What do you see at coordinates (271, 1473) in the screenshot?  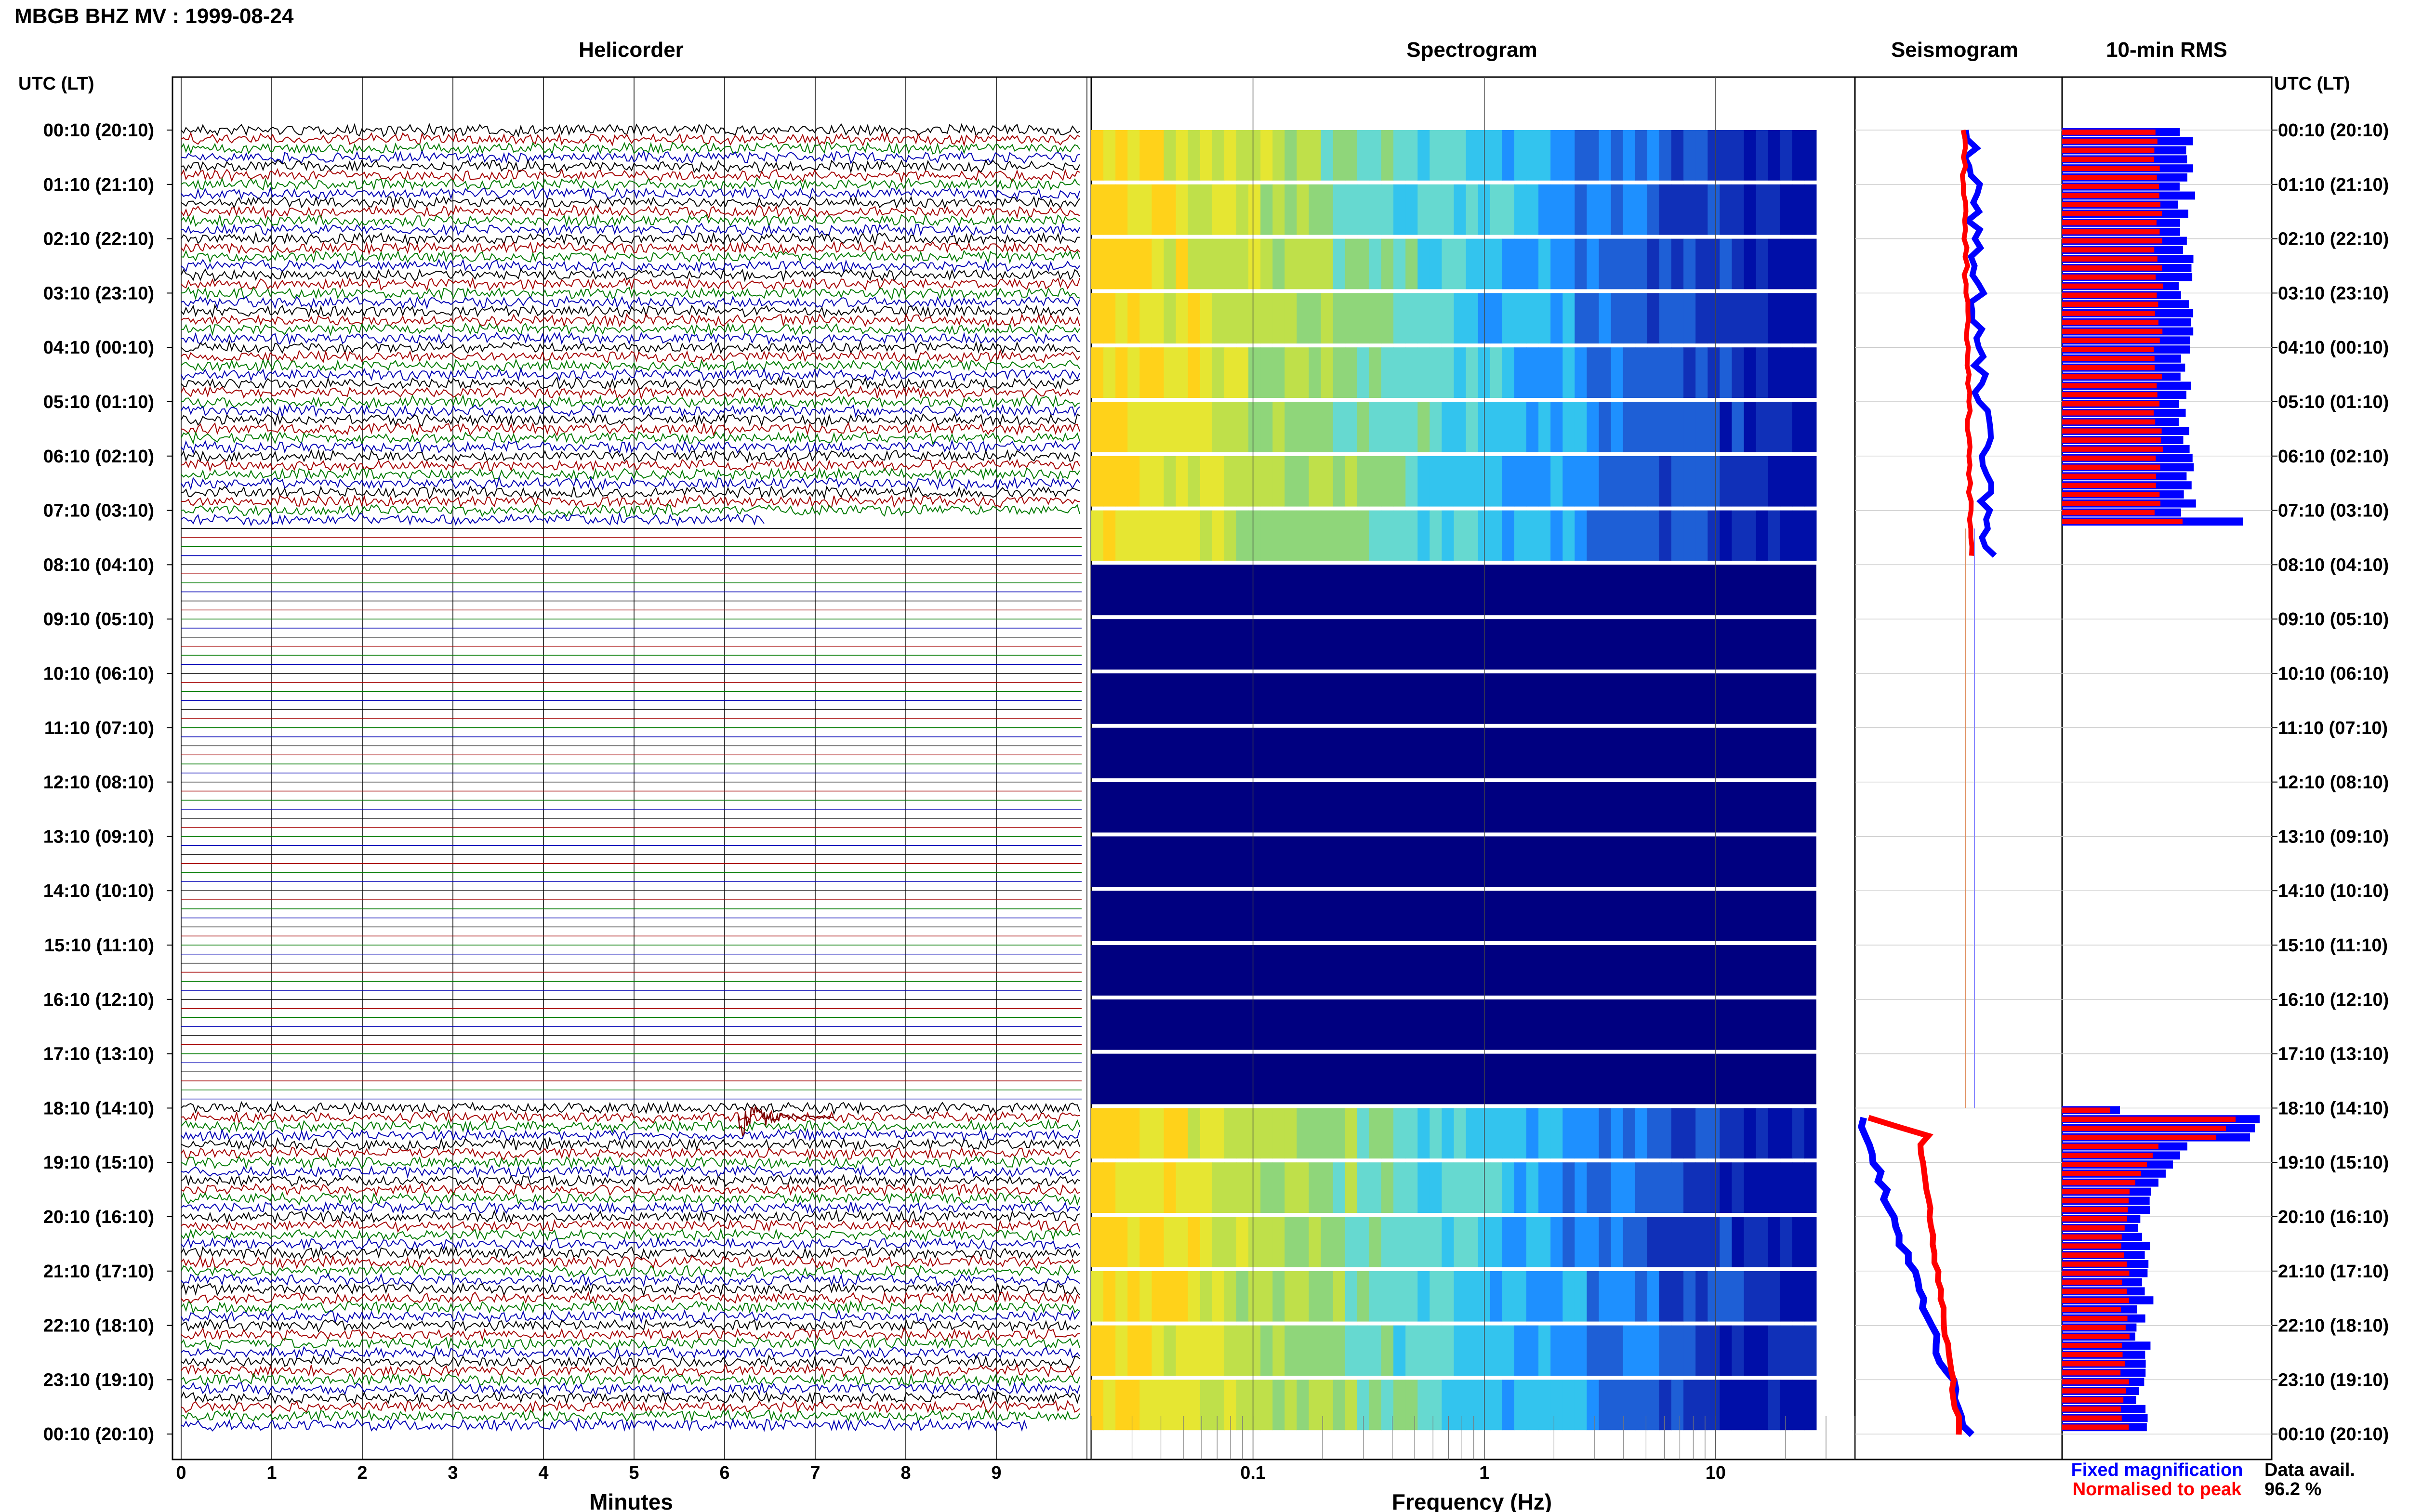 I see `helicorder-tick-label: 1` at bounding box center [271, 1473].